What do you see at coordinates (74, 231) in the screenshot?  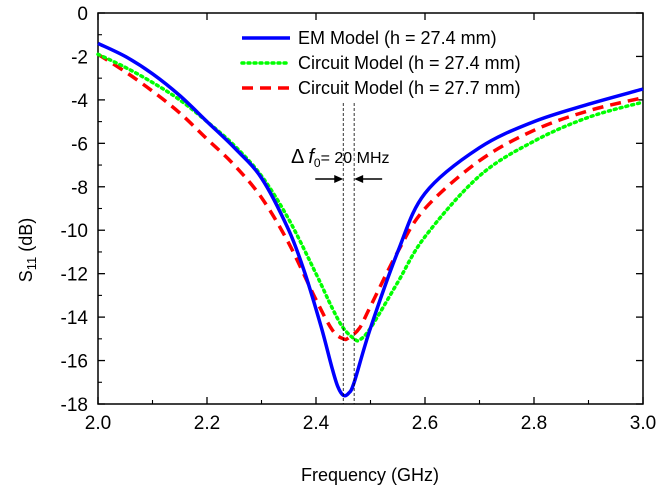 I see `y-tick-label: -10` at bounding box center [74, 231].